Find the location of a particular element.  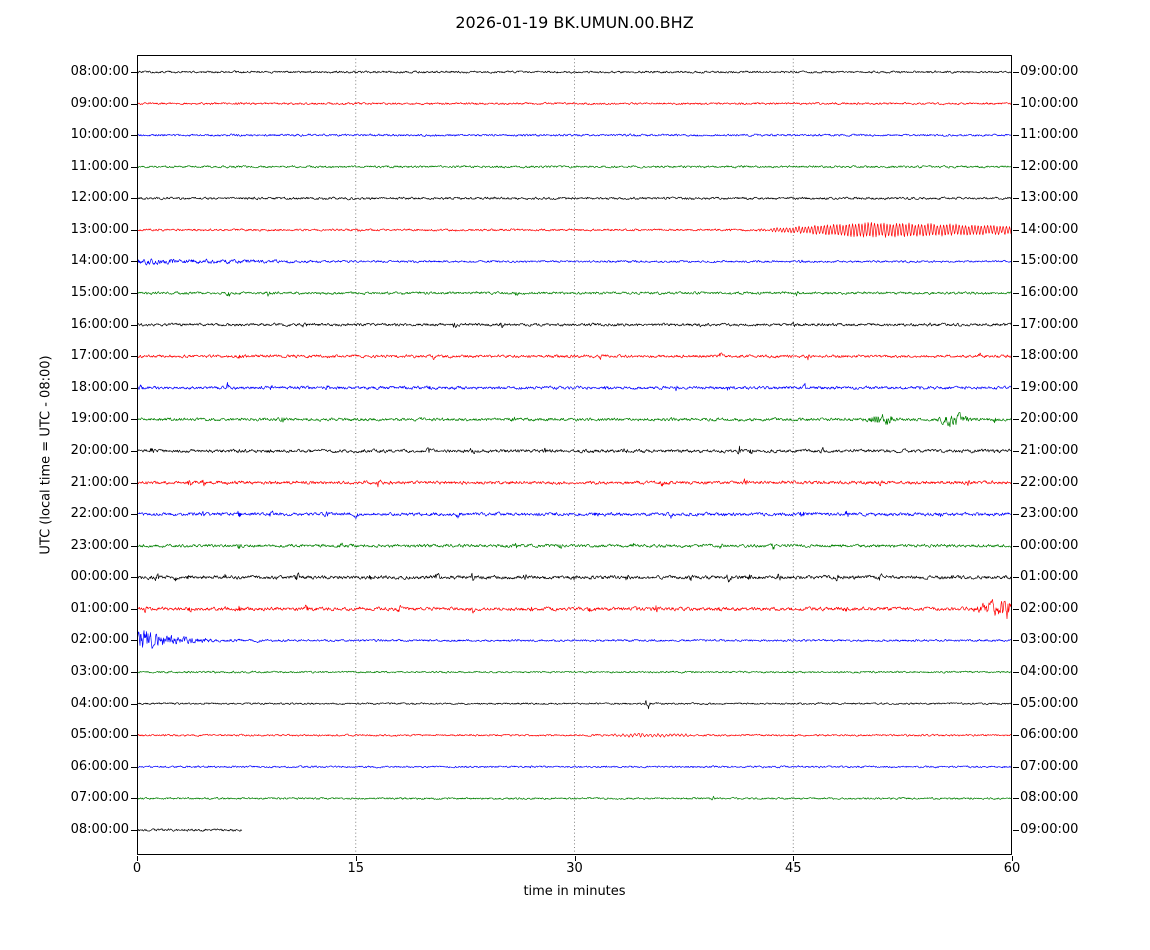

trace-end-time-label: 00:00:00 is located at coordinates (1049, 545).